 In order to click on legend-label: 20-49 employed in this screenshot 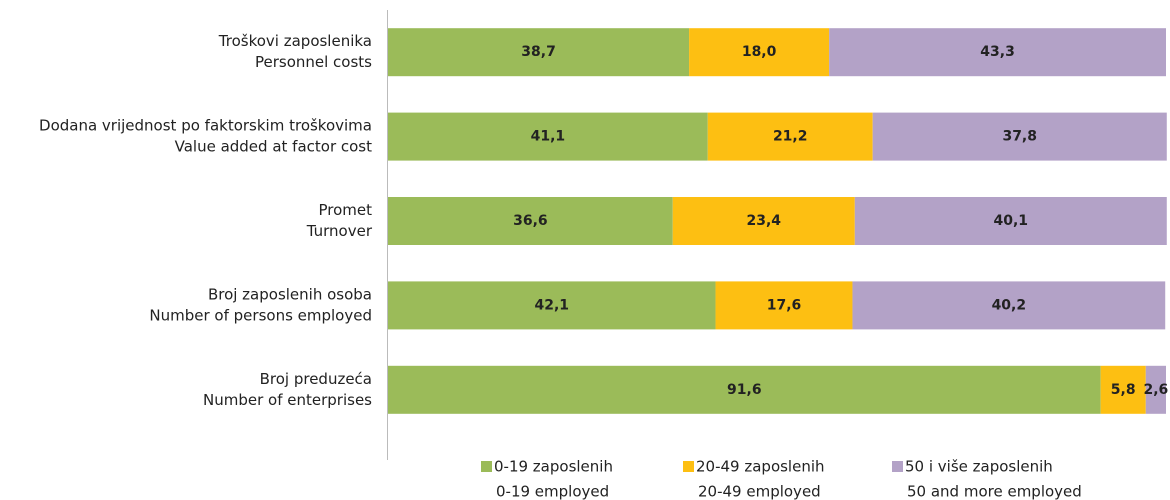, I will do `click(759, 491)`.